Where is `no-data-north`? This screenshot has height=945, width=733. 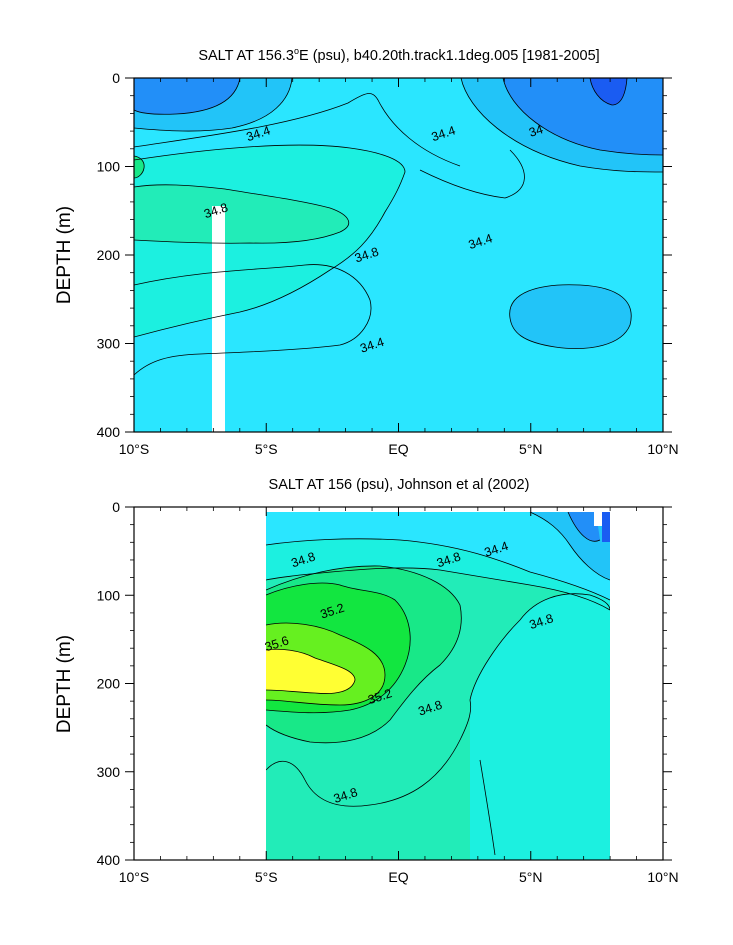 no-data-north is located at coordinates (636, 683).